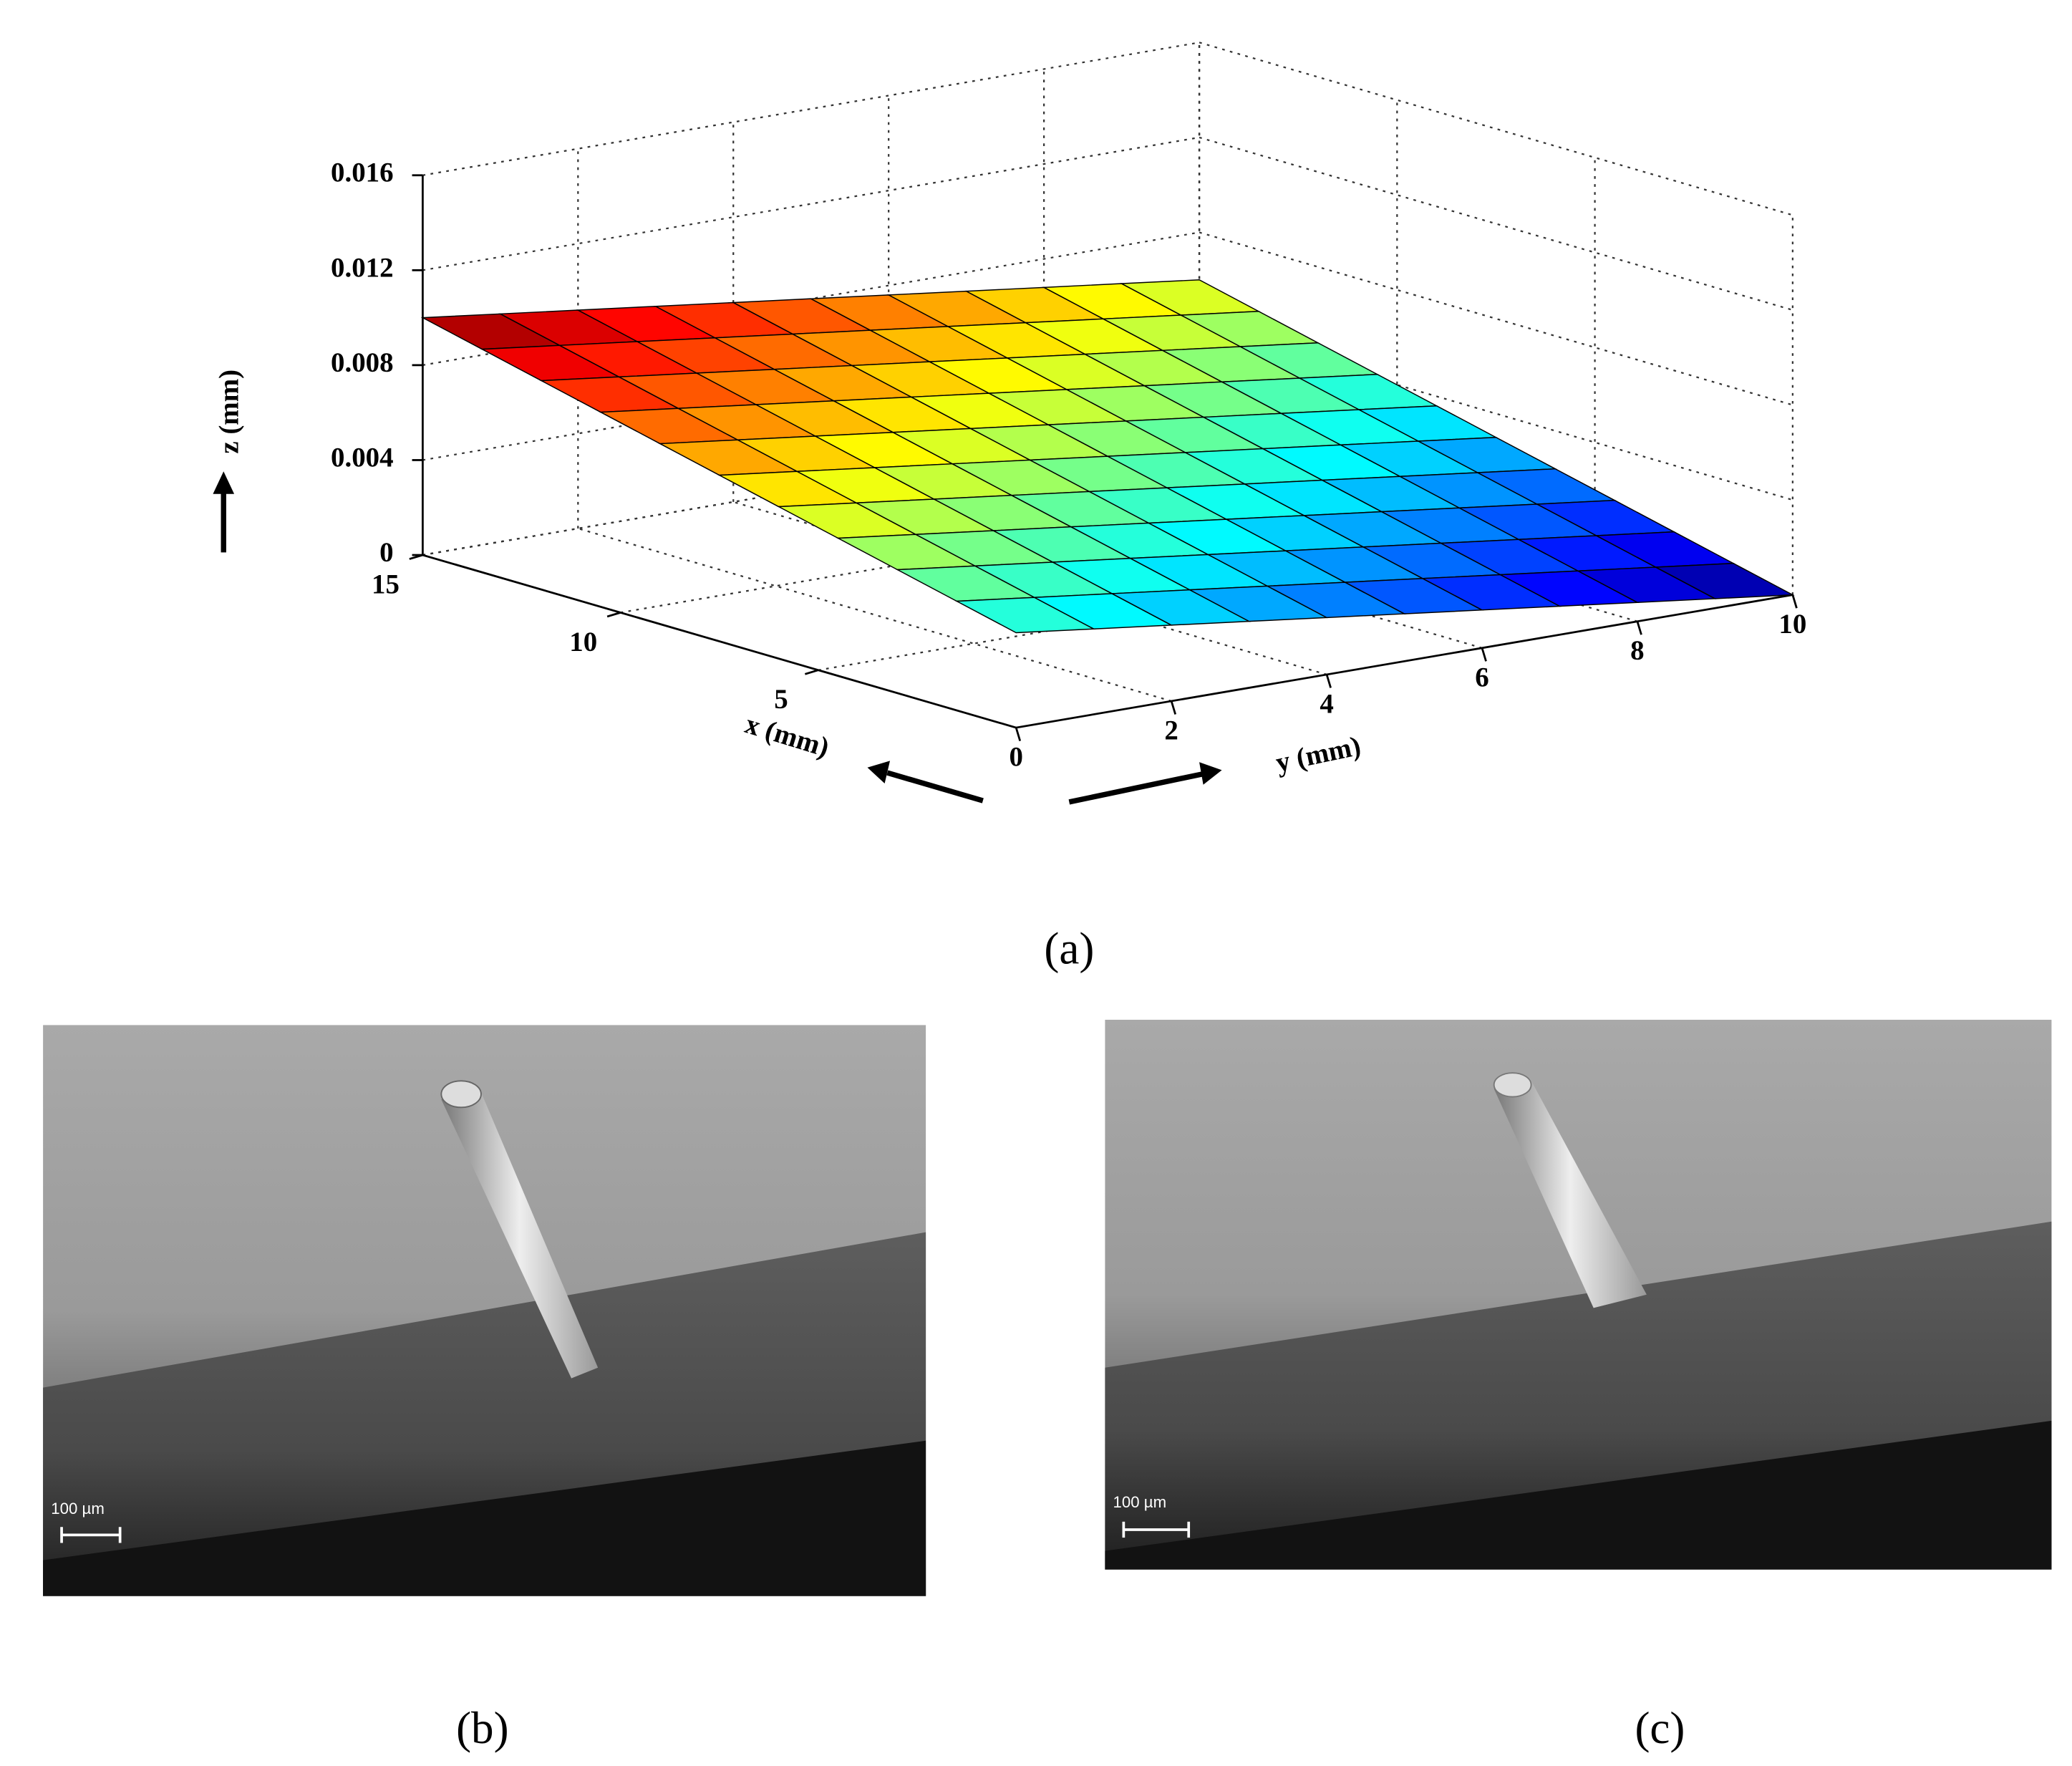 The image size is (2072, 1766). What do you see at coordinates (1724, 580) in the screenshot?
I see `surface-cell` at bounding box center [1724, 580].